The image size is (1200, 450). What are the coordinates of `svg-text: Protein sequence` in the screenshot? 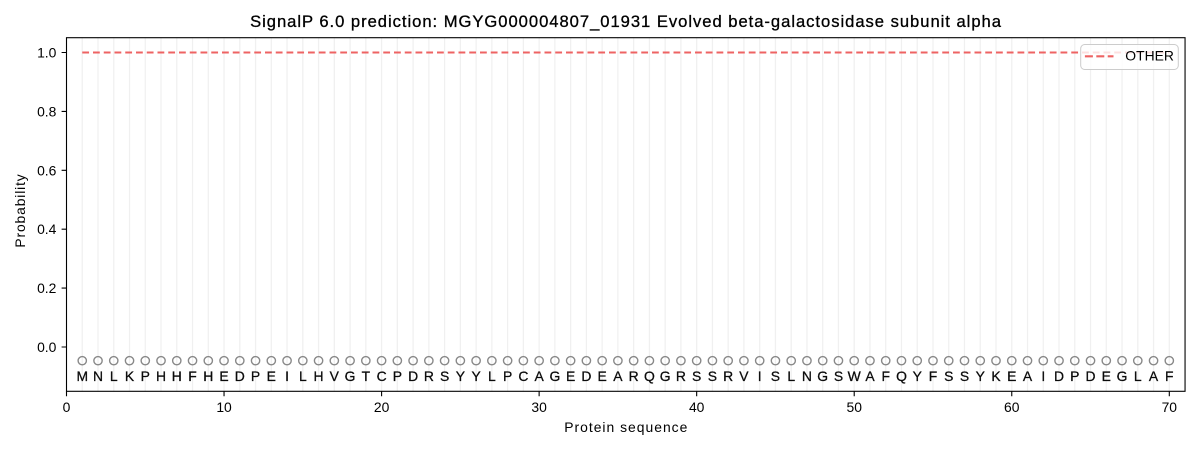 It's located at (626, 427).